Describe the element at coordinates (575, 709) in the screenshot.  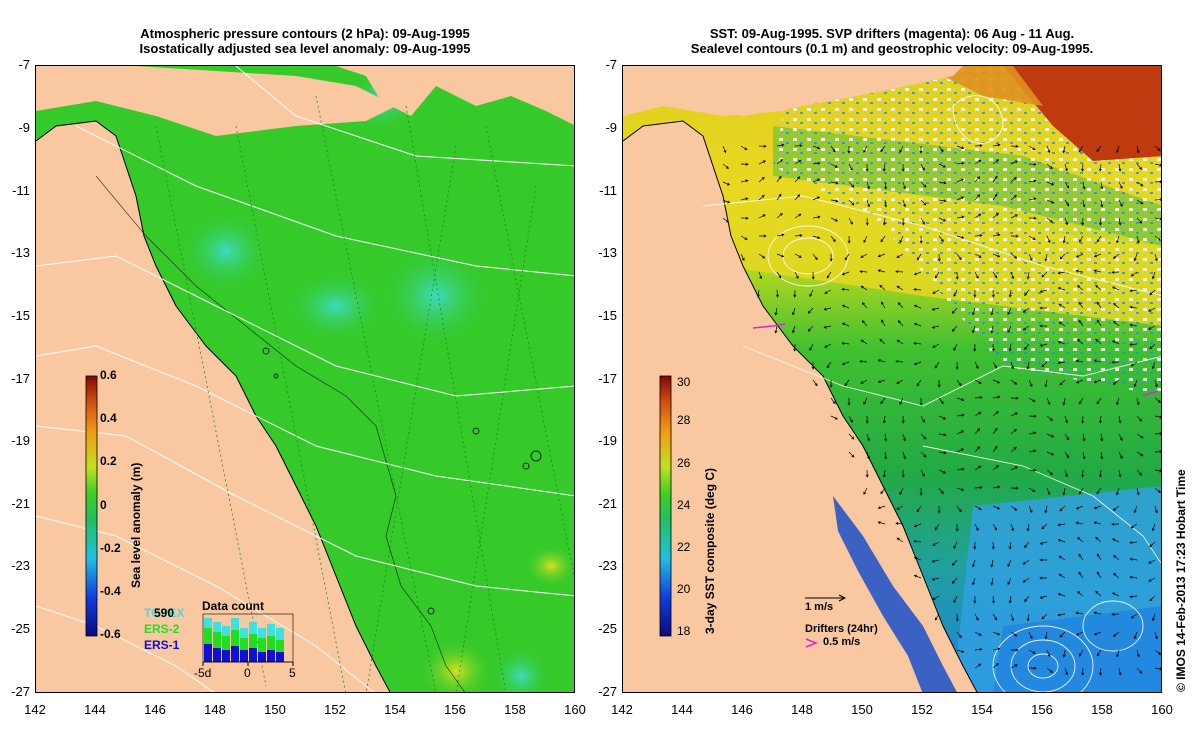
I see `left-lon-tick: 160` at that location.